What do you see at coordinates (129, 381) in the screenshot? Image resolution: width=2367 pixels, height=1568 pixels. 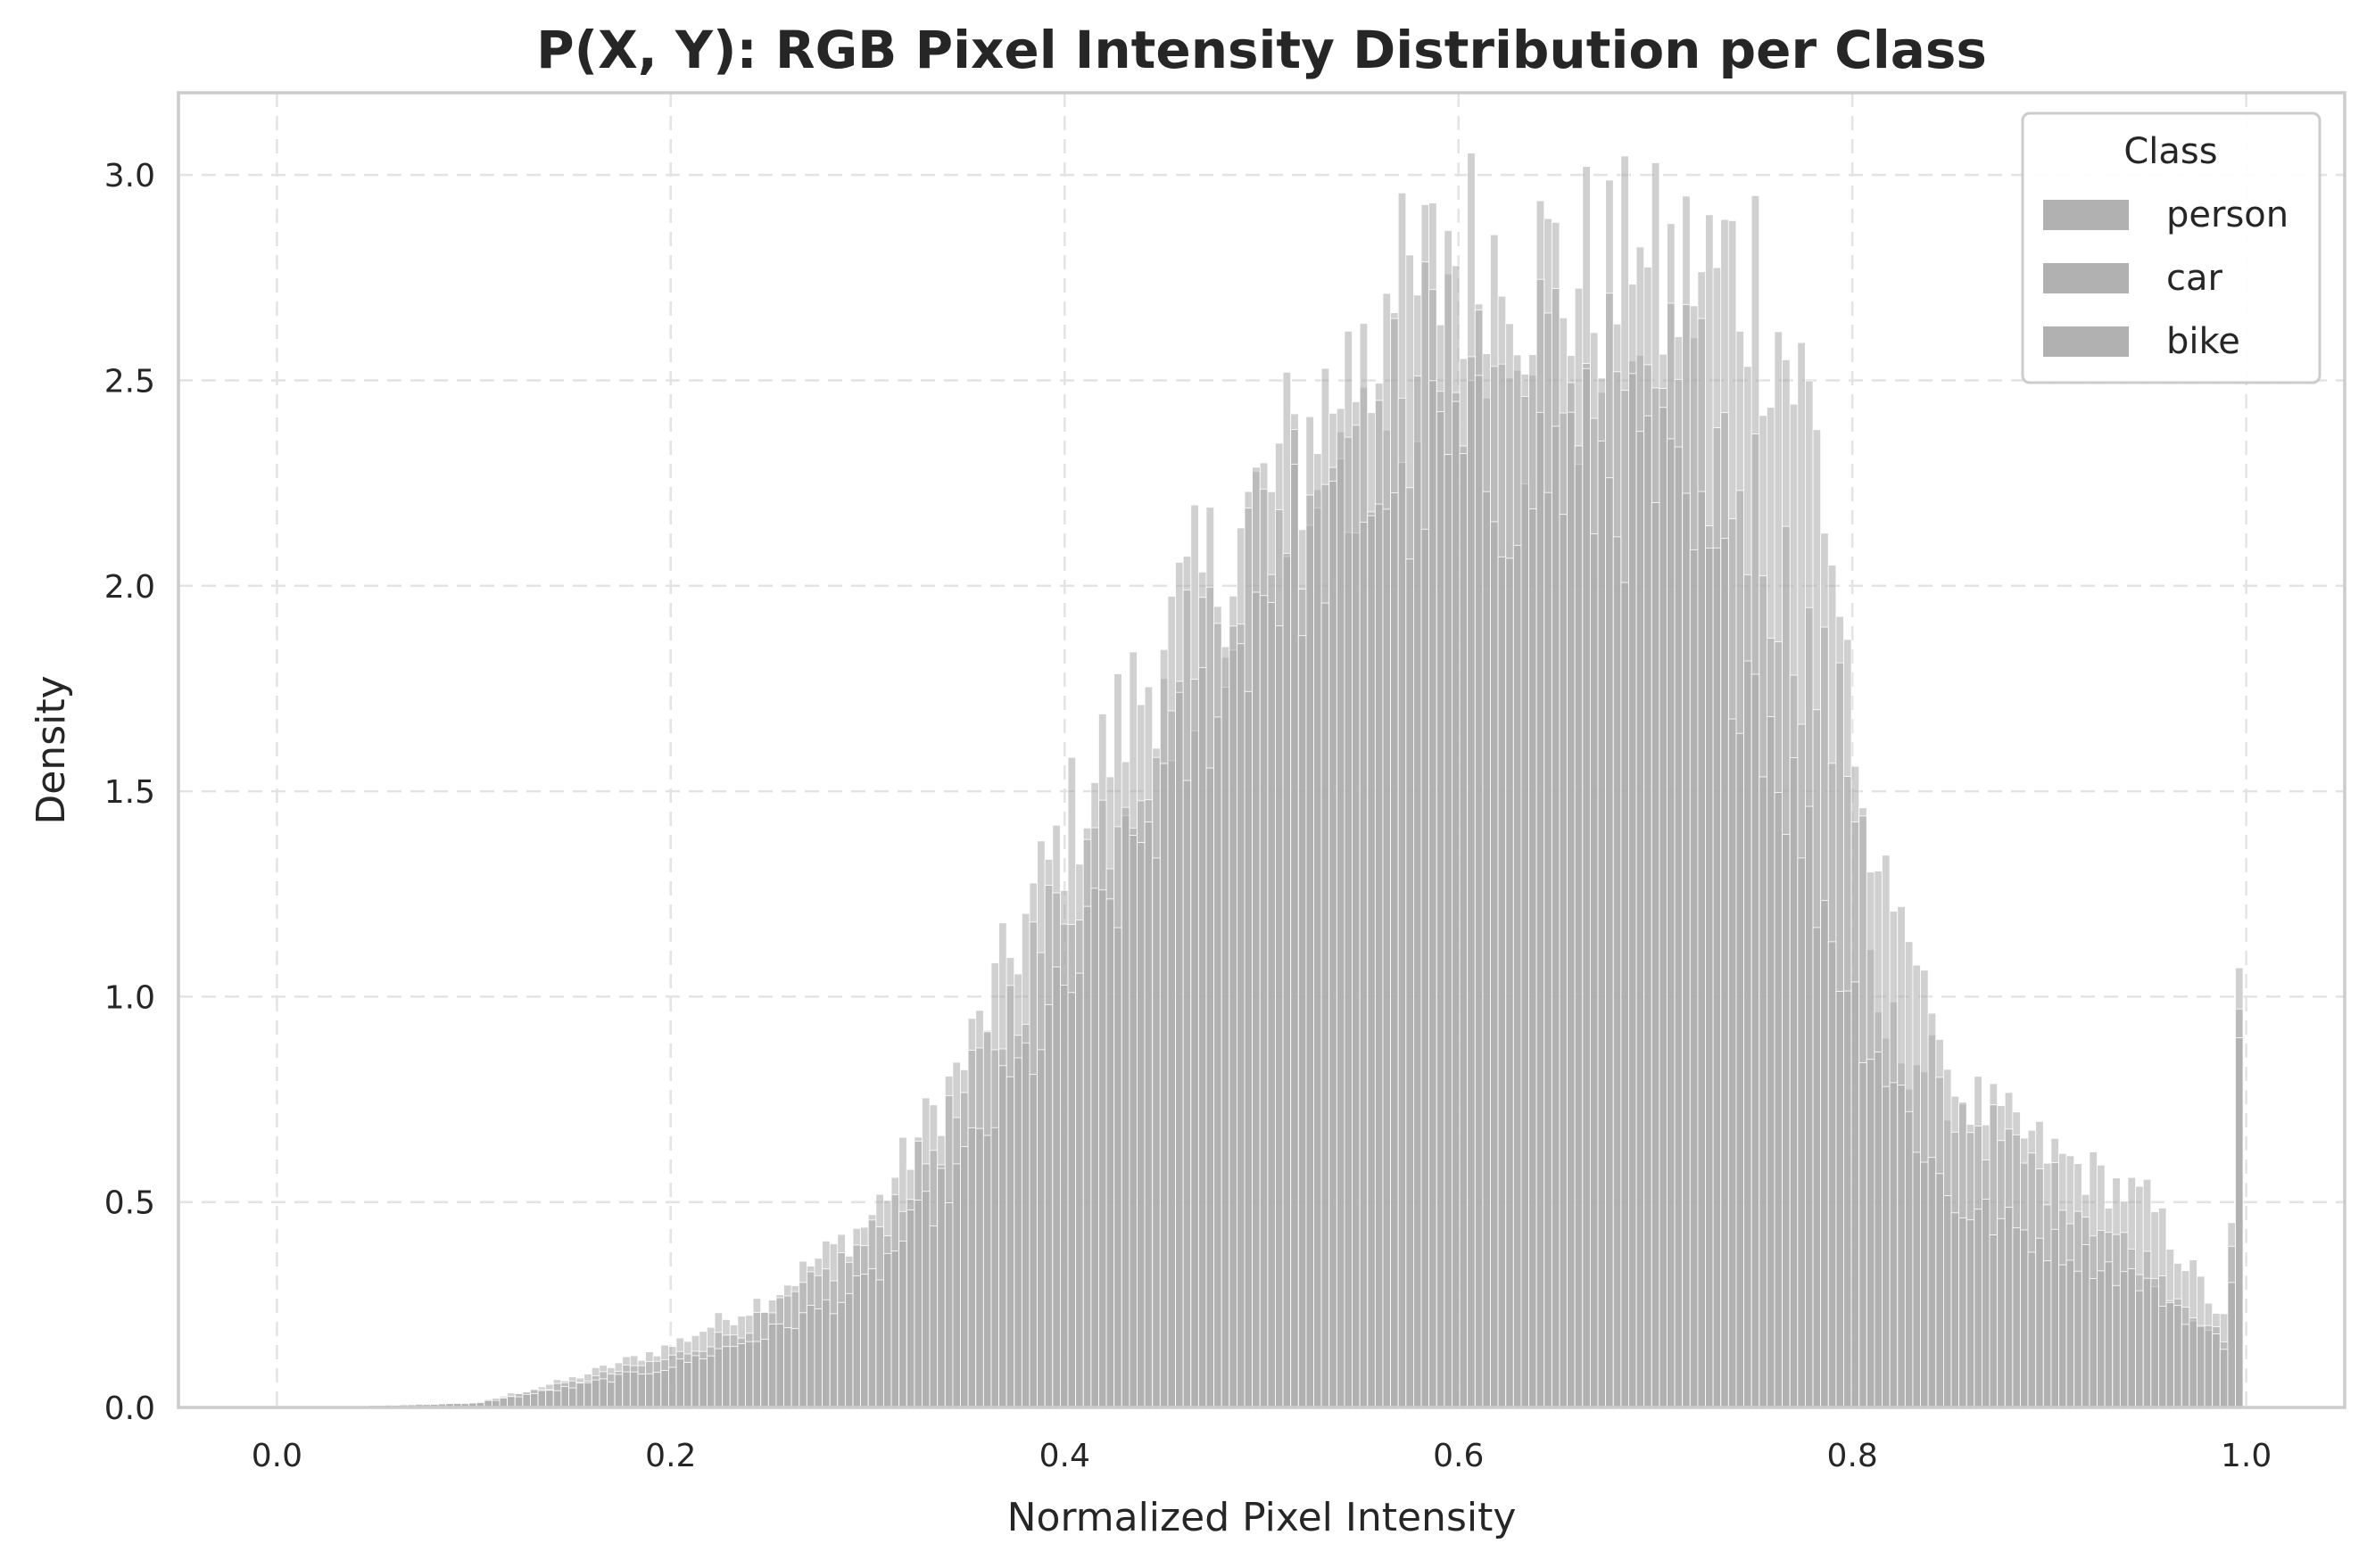 I see `y-tick-label: 2.5` at bounding box center [129, 381].